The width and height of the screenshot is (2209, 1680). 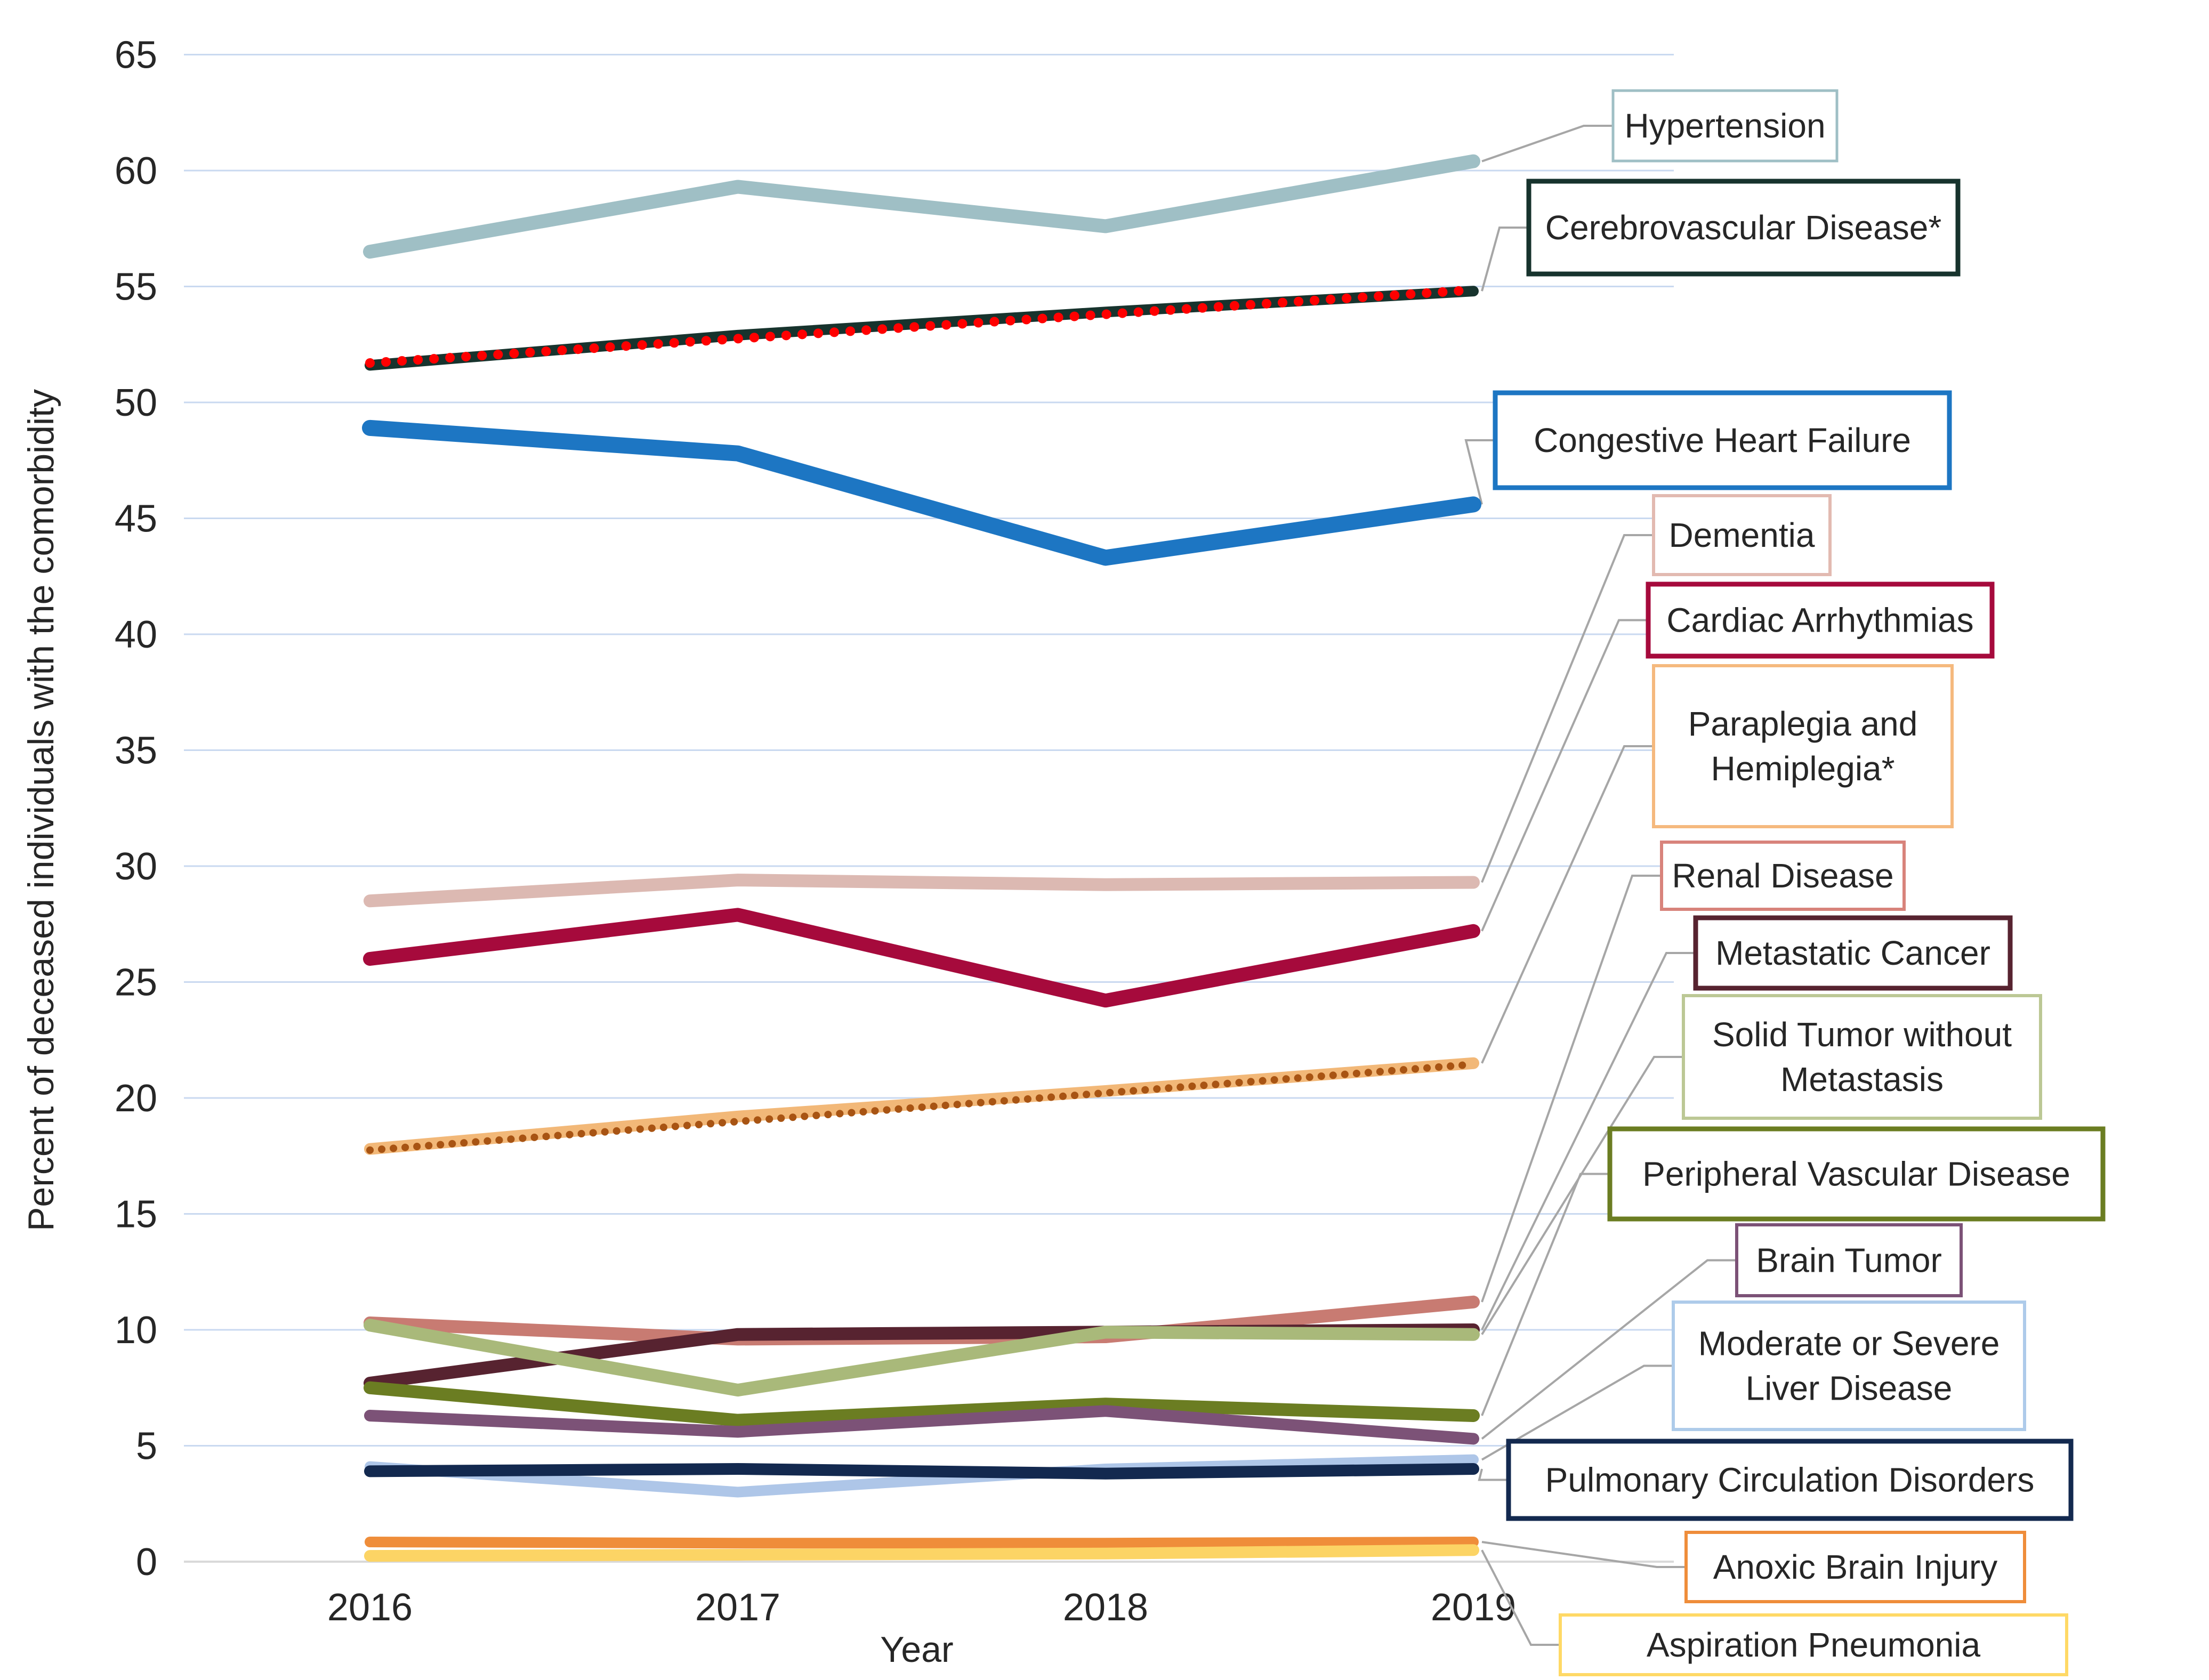 What do you see at coordinates (1545, 1294) in the screenshot?
I see `leader-line-peripheral-vascular-disease` at bounding box center [1545, 1294].